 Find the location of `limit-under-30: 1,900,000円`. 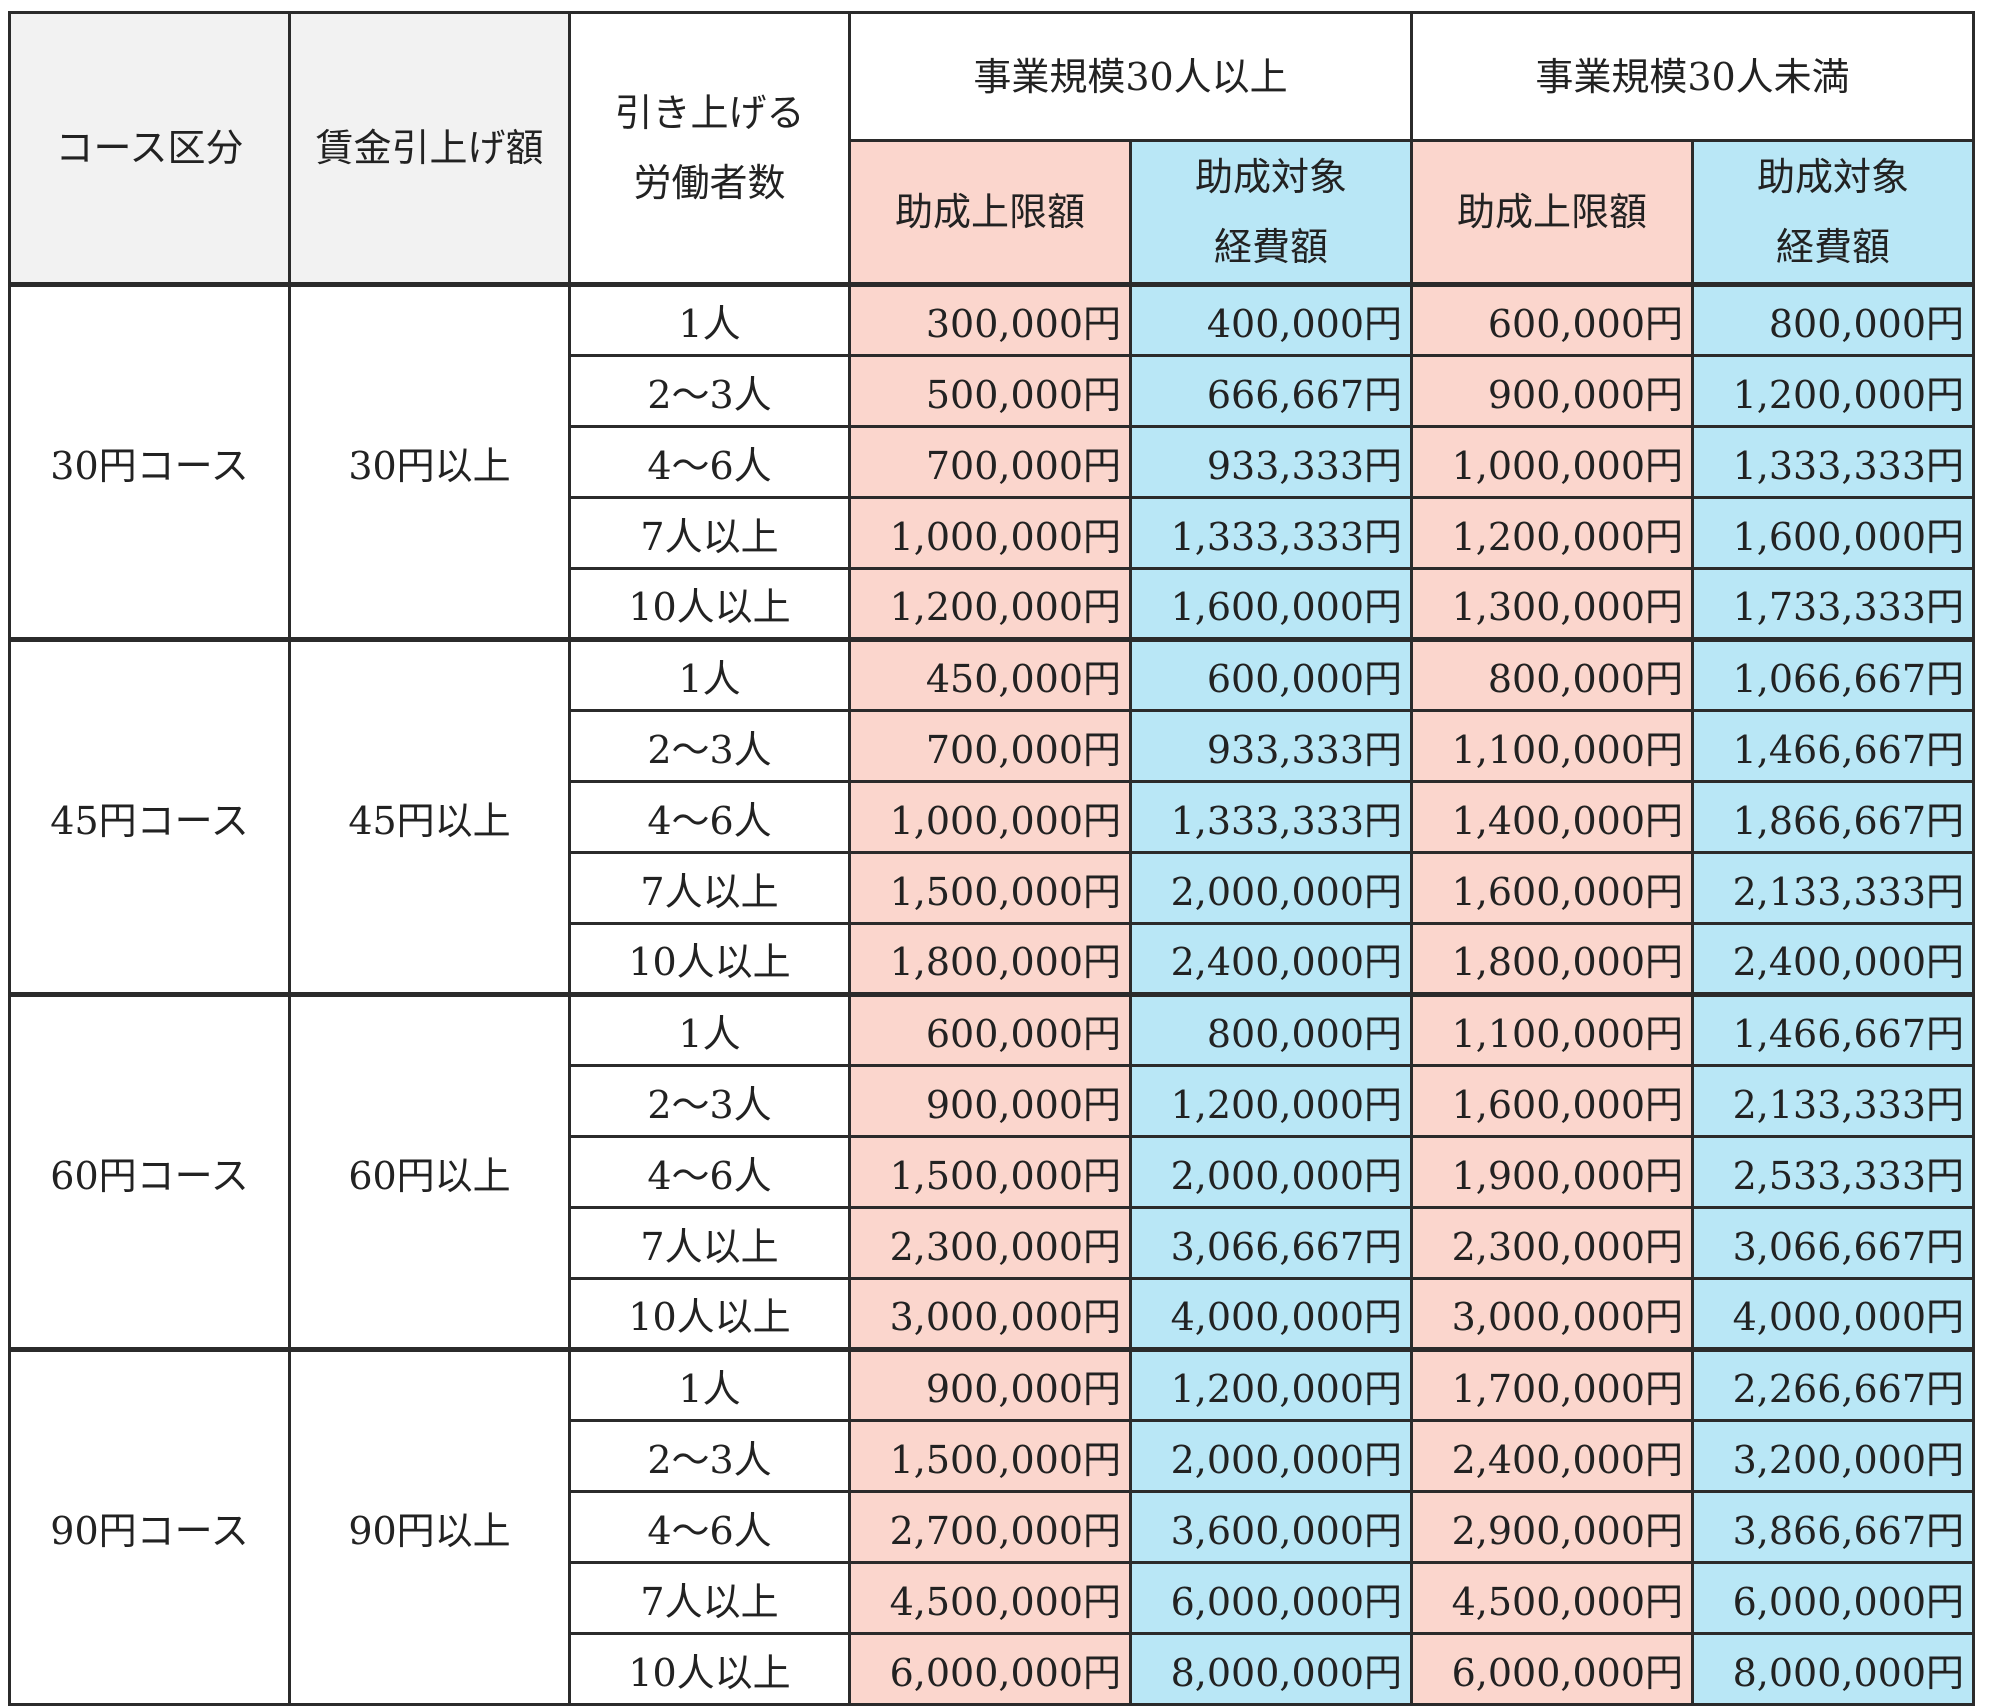

limit-under-30: 1,900,000円 is located at coordinates (1552, 1172).